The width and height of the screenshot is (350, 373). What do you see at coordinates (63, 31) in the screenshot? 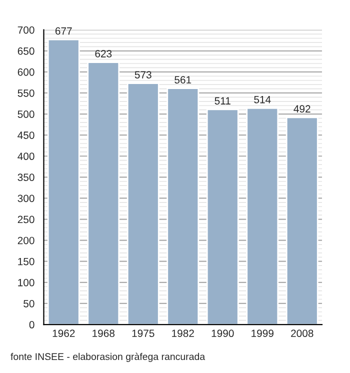
I see `data-label: 677` at bounding box center [63, 31].